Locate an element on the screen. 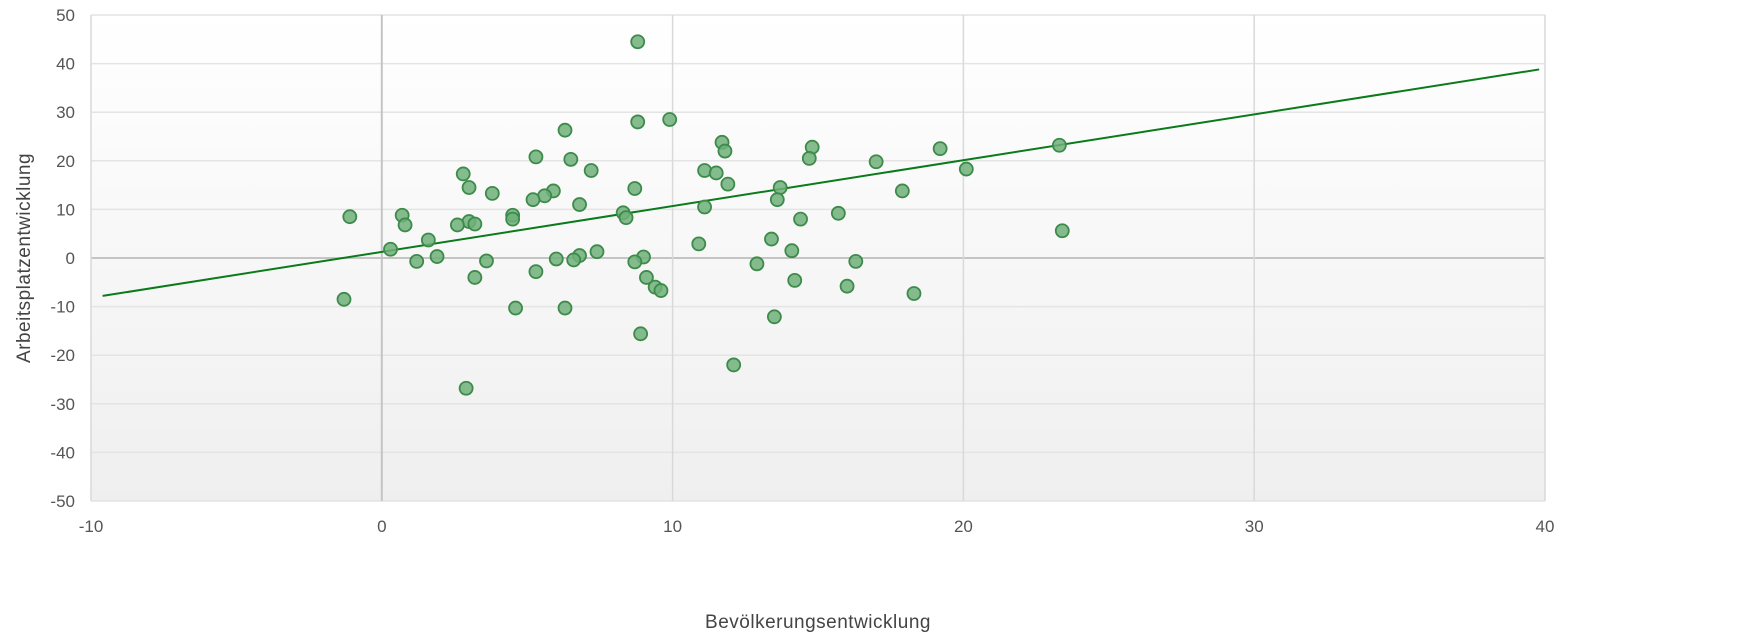 This screenshot has width=1741, height=638. x-tick-label: 30 is located at coordinates (1254, 526).